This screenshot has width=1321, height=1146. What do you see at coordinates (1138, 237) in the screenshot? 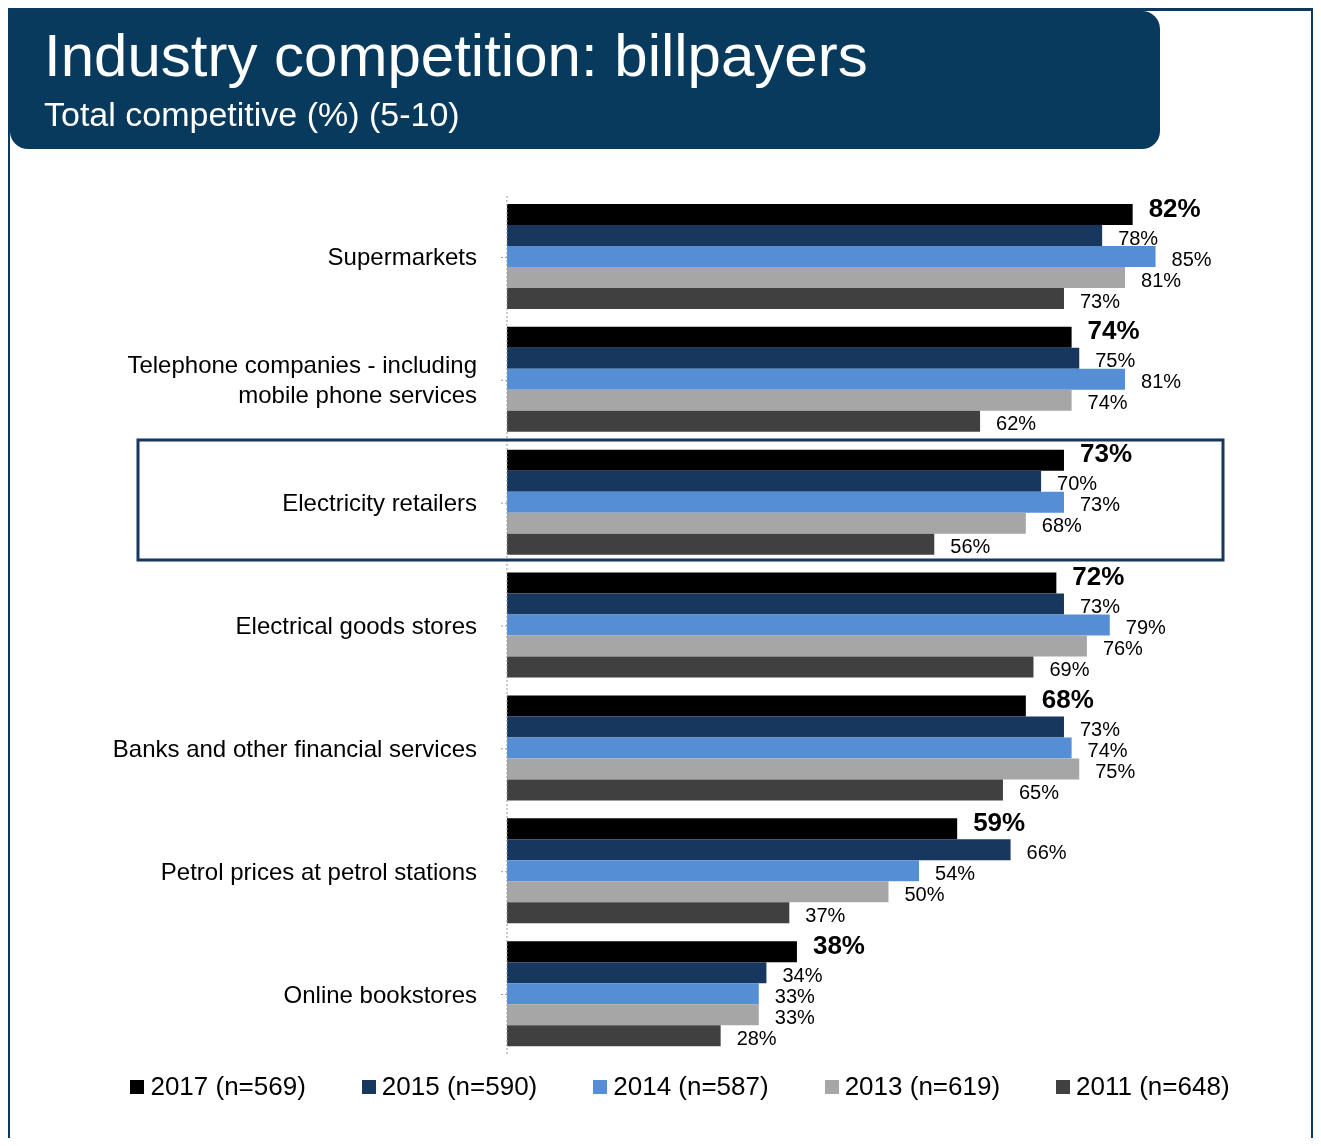
I see `data-label: 78%` at bounding box center [1138, 237].